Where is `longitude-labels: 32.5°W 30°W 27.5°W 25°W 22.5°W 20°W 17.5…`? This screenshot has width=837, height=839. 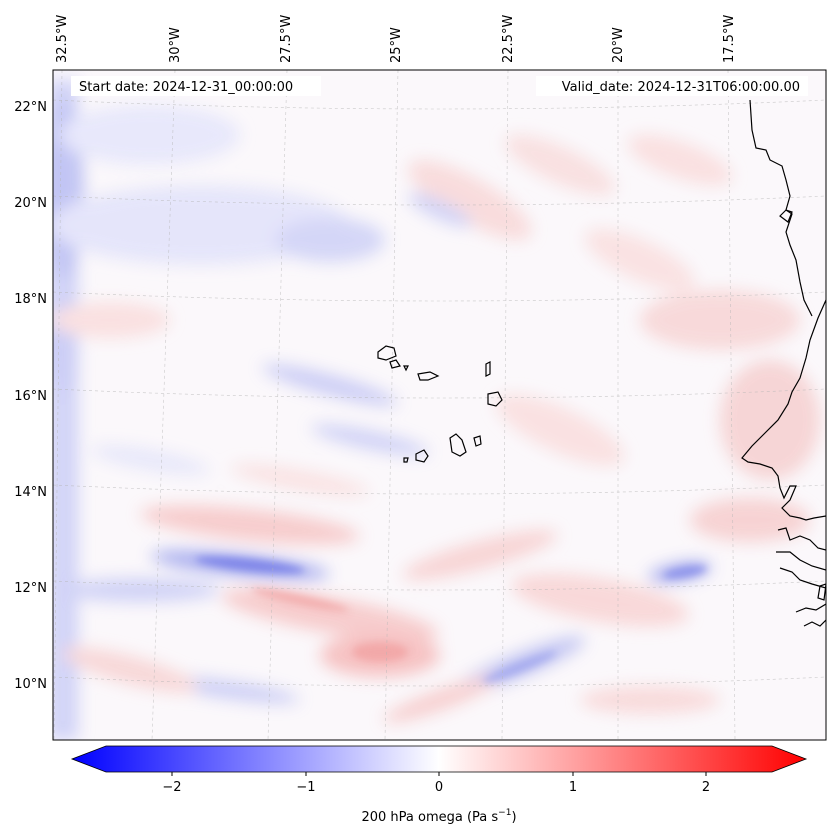
longitude-labels: 32.5°W 30°W 27.5°W 25°W 22.5°W 20°W 17.5… is located at coordinates (396, 39).